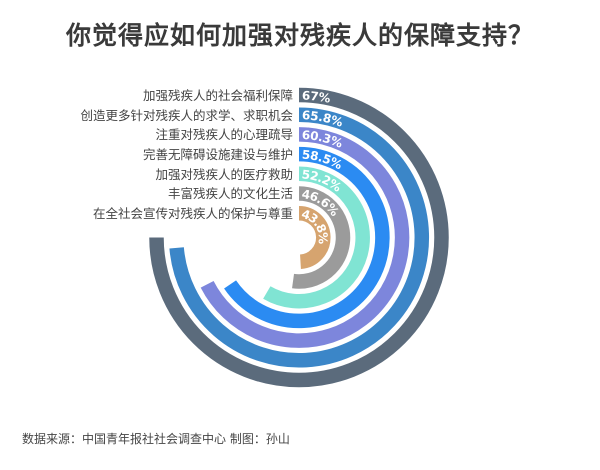 Image resolution: width=600 pixels, height=470 pixels. Describe the element at coordinates (230, 194) in the screenshot. I see `category-label: 丰富残疾人的文化生活` at that location.